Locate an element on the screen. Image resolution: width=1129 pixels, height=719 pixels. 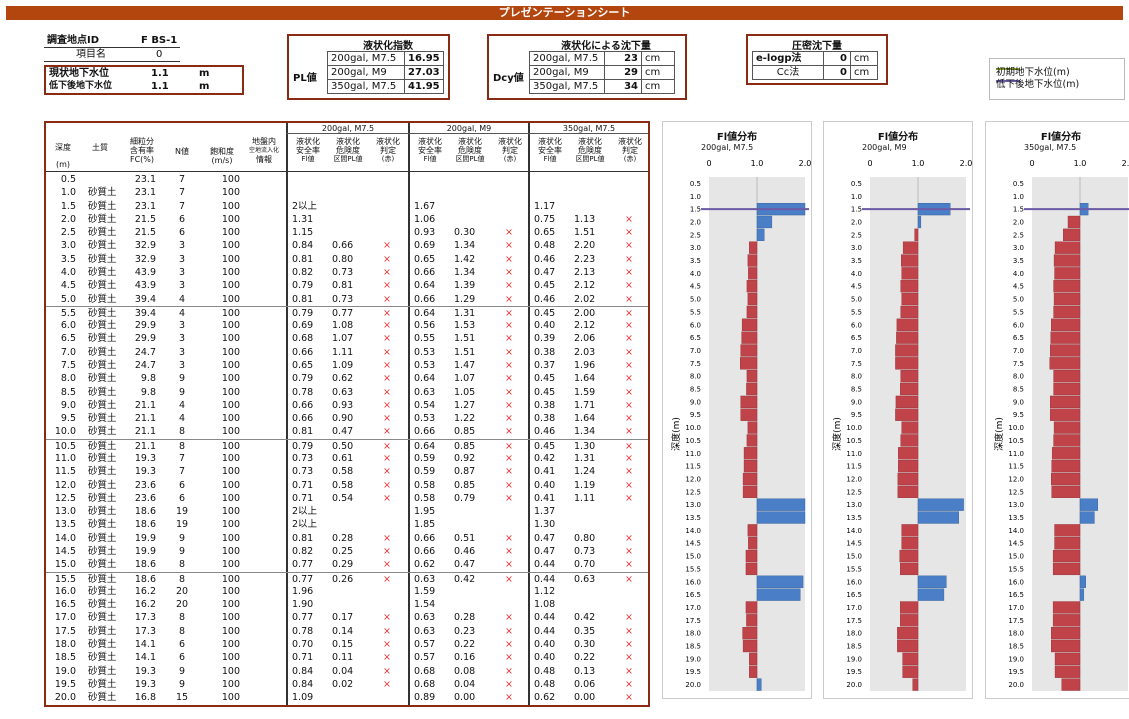
fl-cell: 0.78 is located at coordinates (303, 631).